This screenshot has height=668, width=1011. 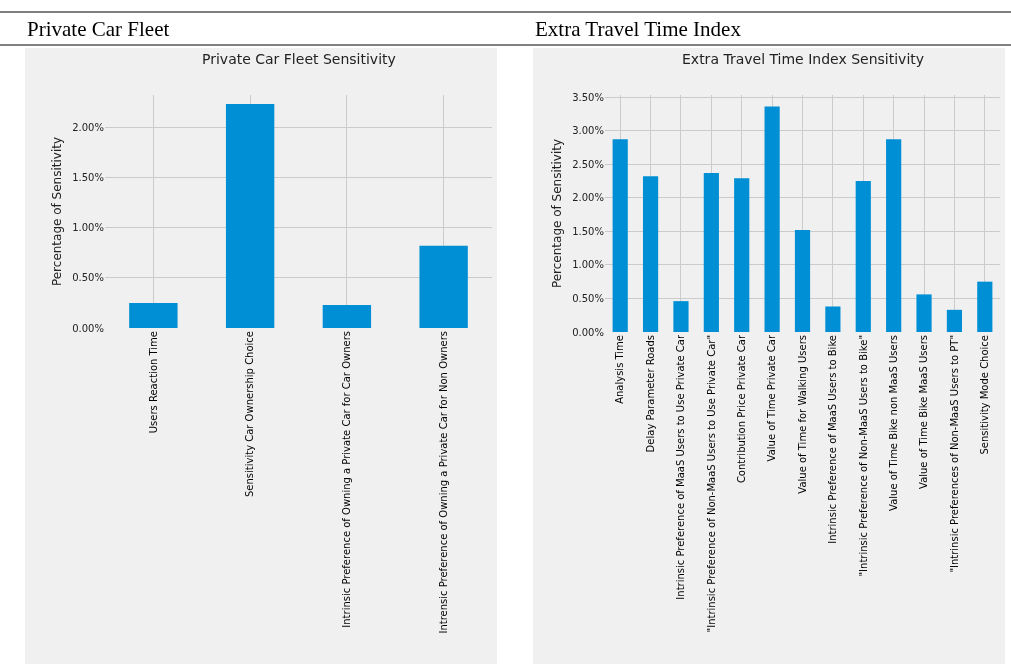 I want to click on x-tick-label: Contribution Price Private Car, so click(x=741, y=409).